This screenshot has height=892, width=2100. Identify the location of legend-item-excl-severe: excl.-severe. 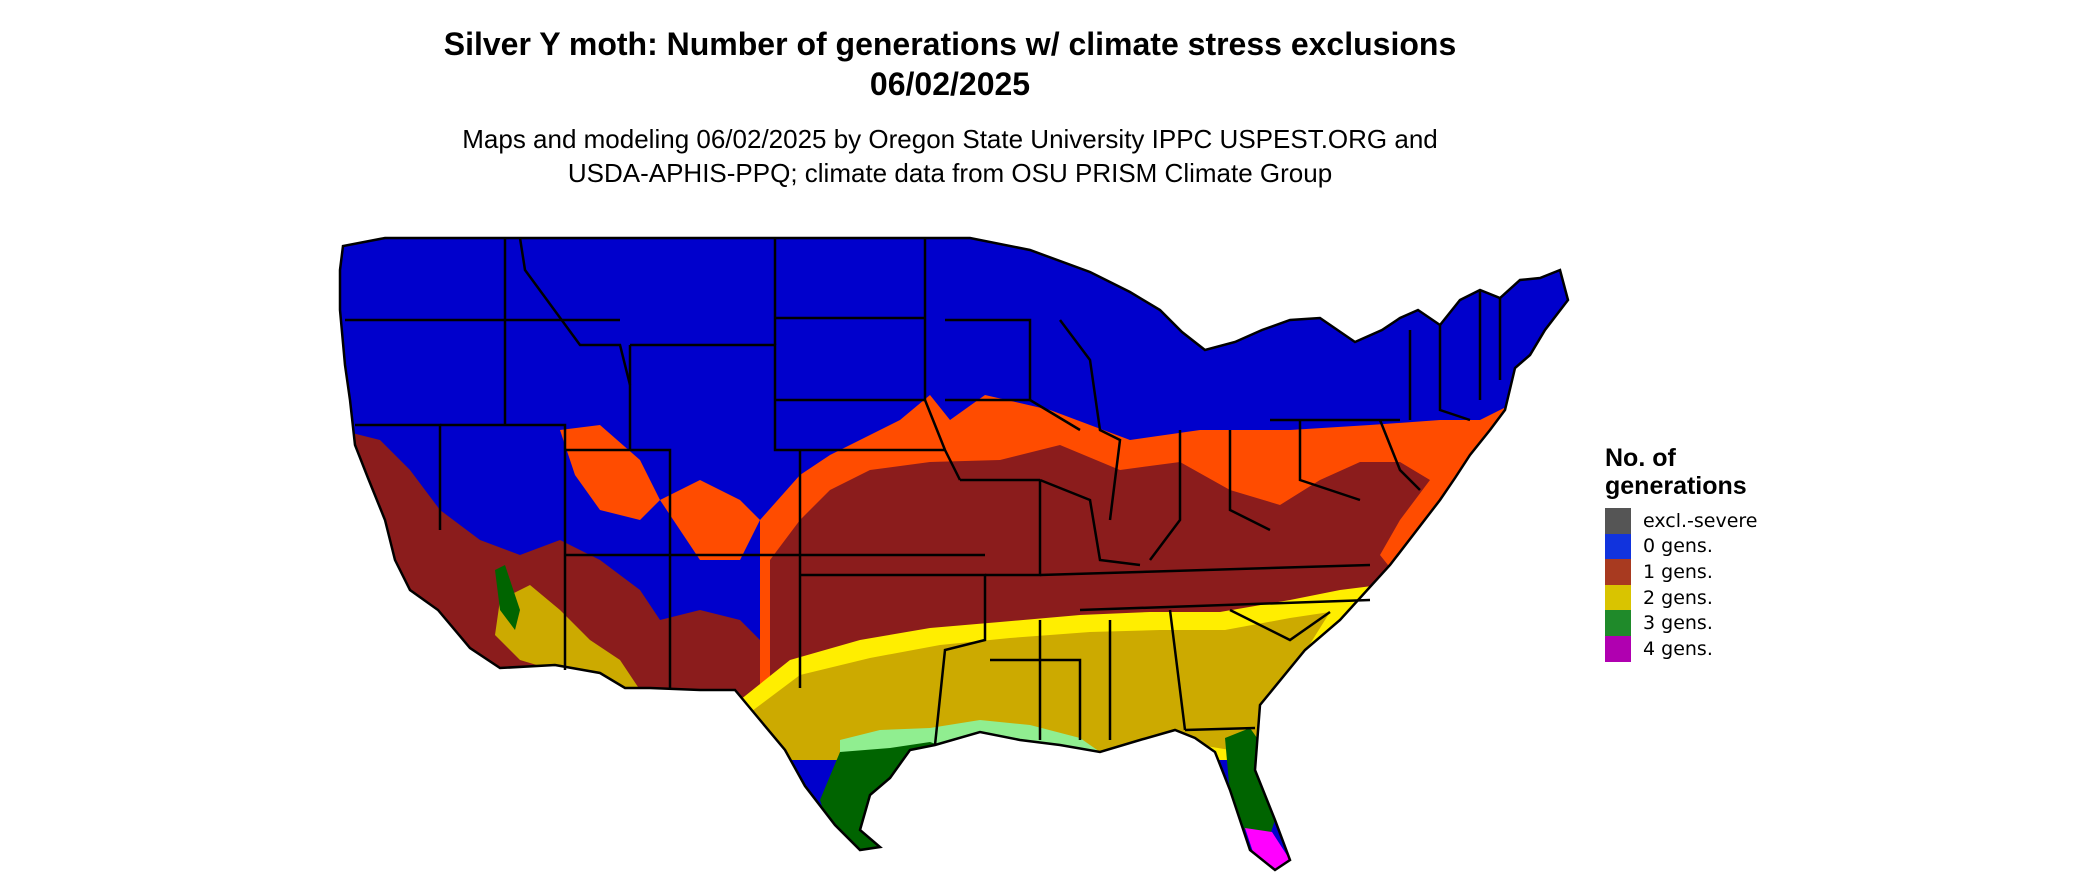
(1681, 521).